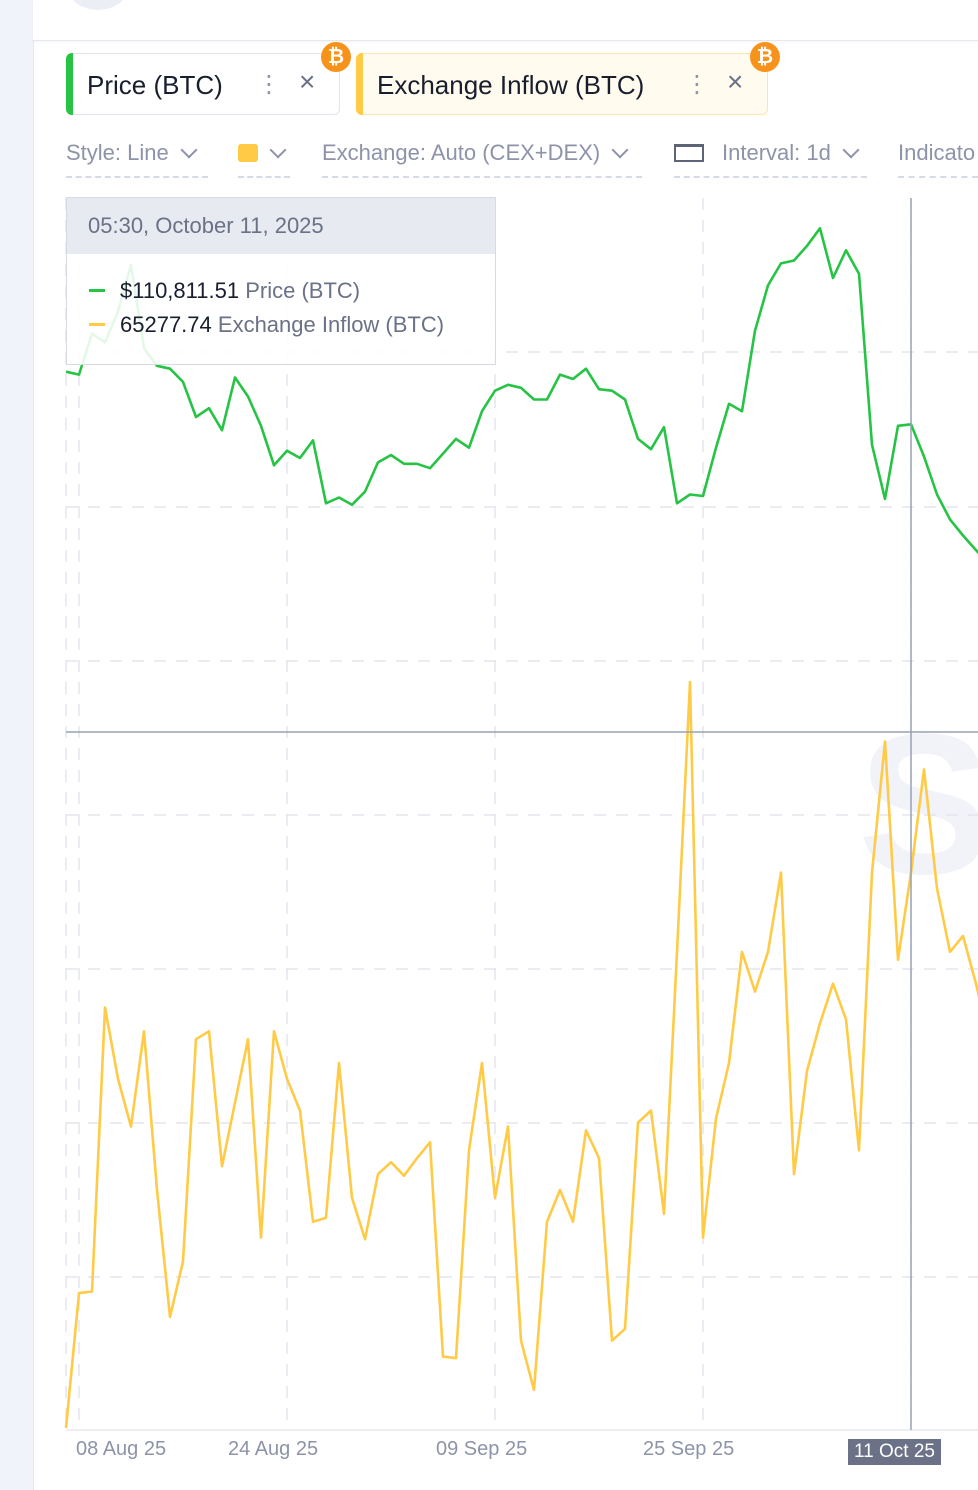 The height and width of the screenshot is (1490, 978). I want to click on style-dropdown: Style: Line, so click(137, 159).